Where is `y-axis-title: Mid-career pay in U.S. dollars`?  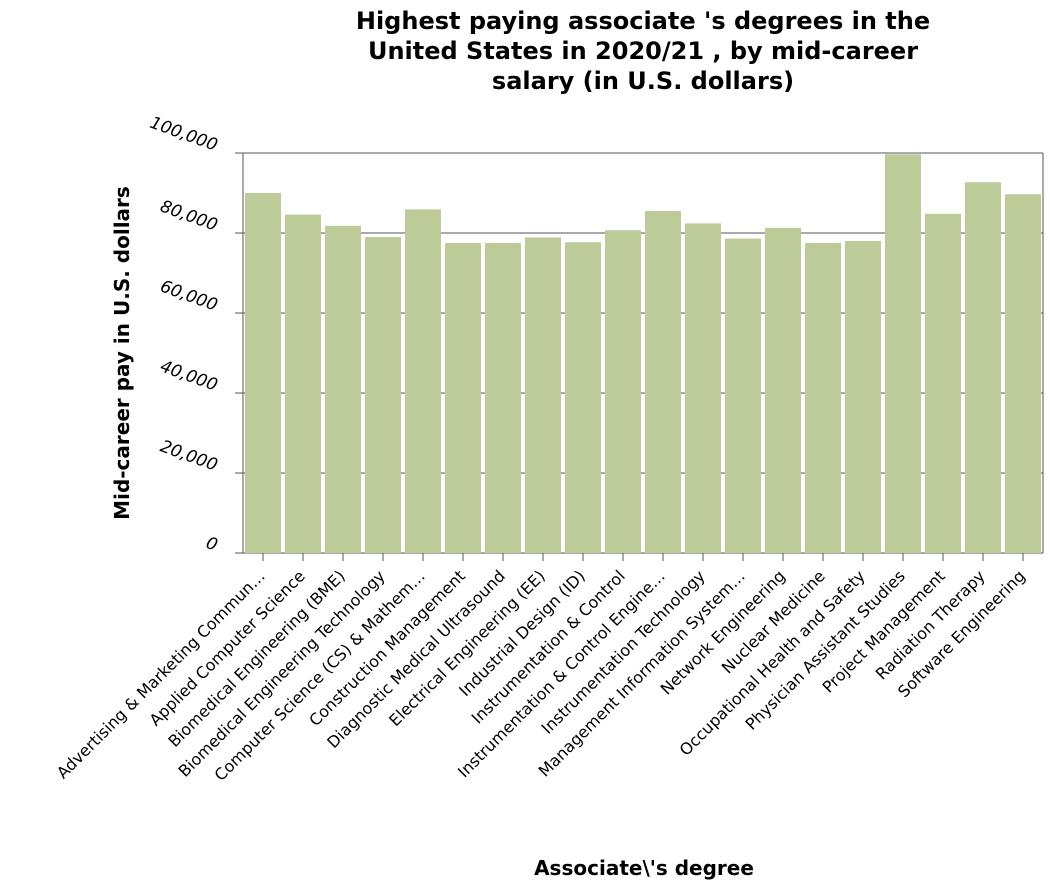
y-axis-title: Mid-career pay in U.S. dollars is located at coordinates (122, 353).